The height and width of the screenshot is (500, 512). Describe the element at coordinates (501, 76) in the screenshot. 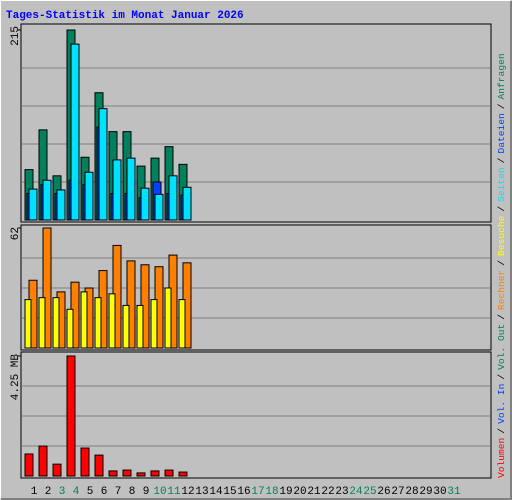

I see `legend-entry: Anfragen` at that location.